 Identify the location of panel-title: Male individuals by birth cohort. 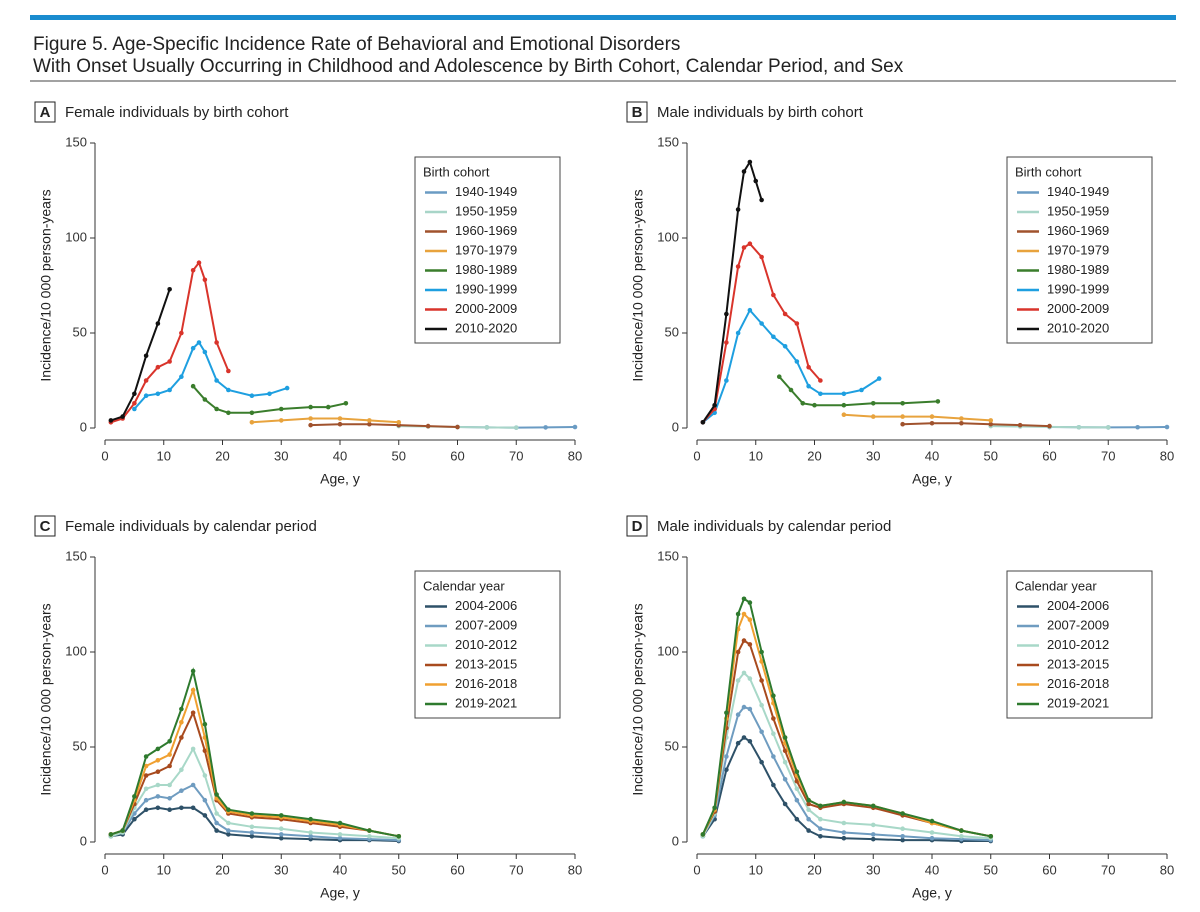
(760, 112).